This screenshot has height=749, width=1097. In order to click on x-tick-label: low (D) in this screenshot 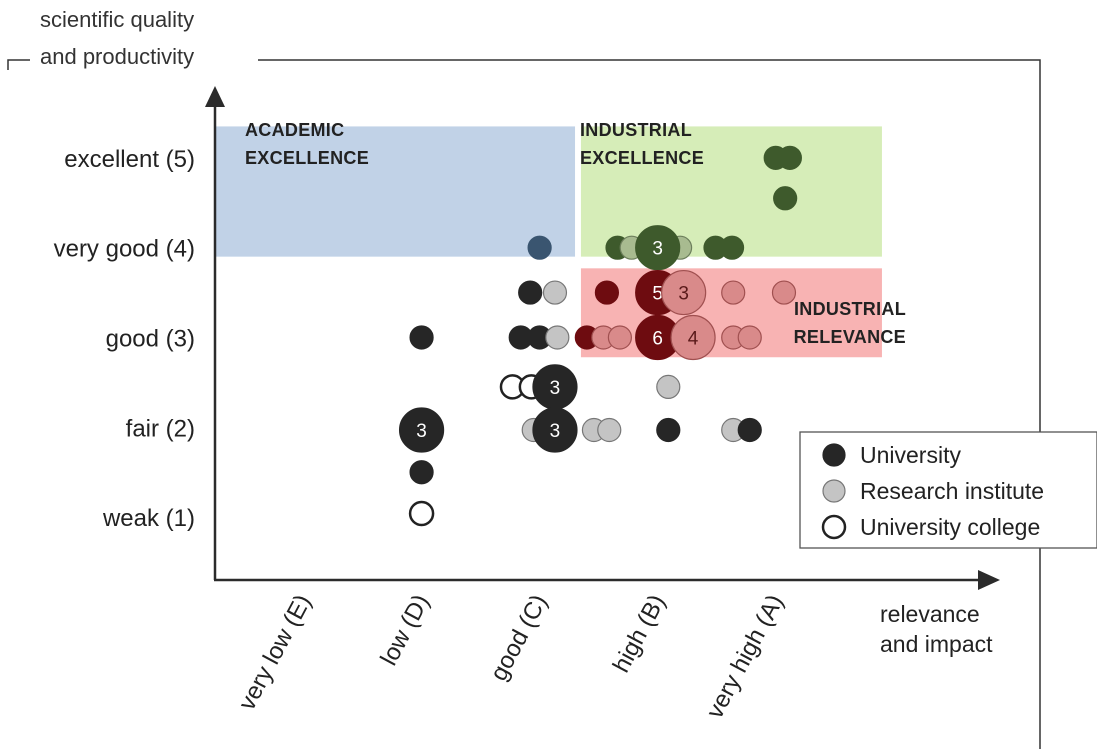, I will do `click(405, 630)`.